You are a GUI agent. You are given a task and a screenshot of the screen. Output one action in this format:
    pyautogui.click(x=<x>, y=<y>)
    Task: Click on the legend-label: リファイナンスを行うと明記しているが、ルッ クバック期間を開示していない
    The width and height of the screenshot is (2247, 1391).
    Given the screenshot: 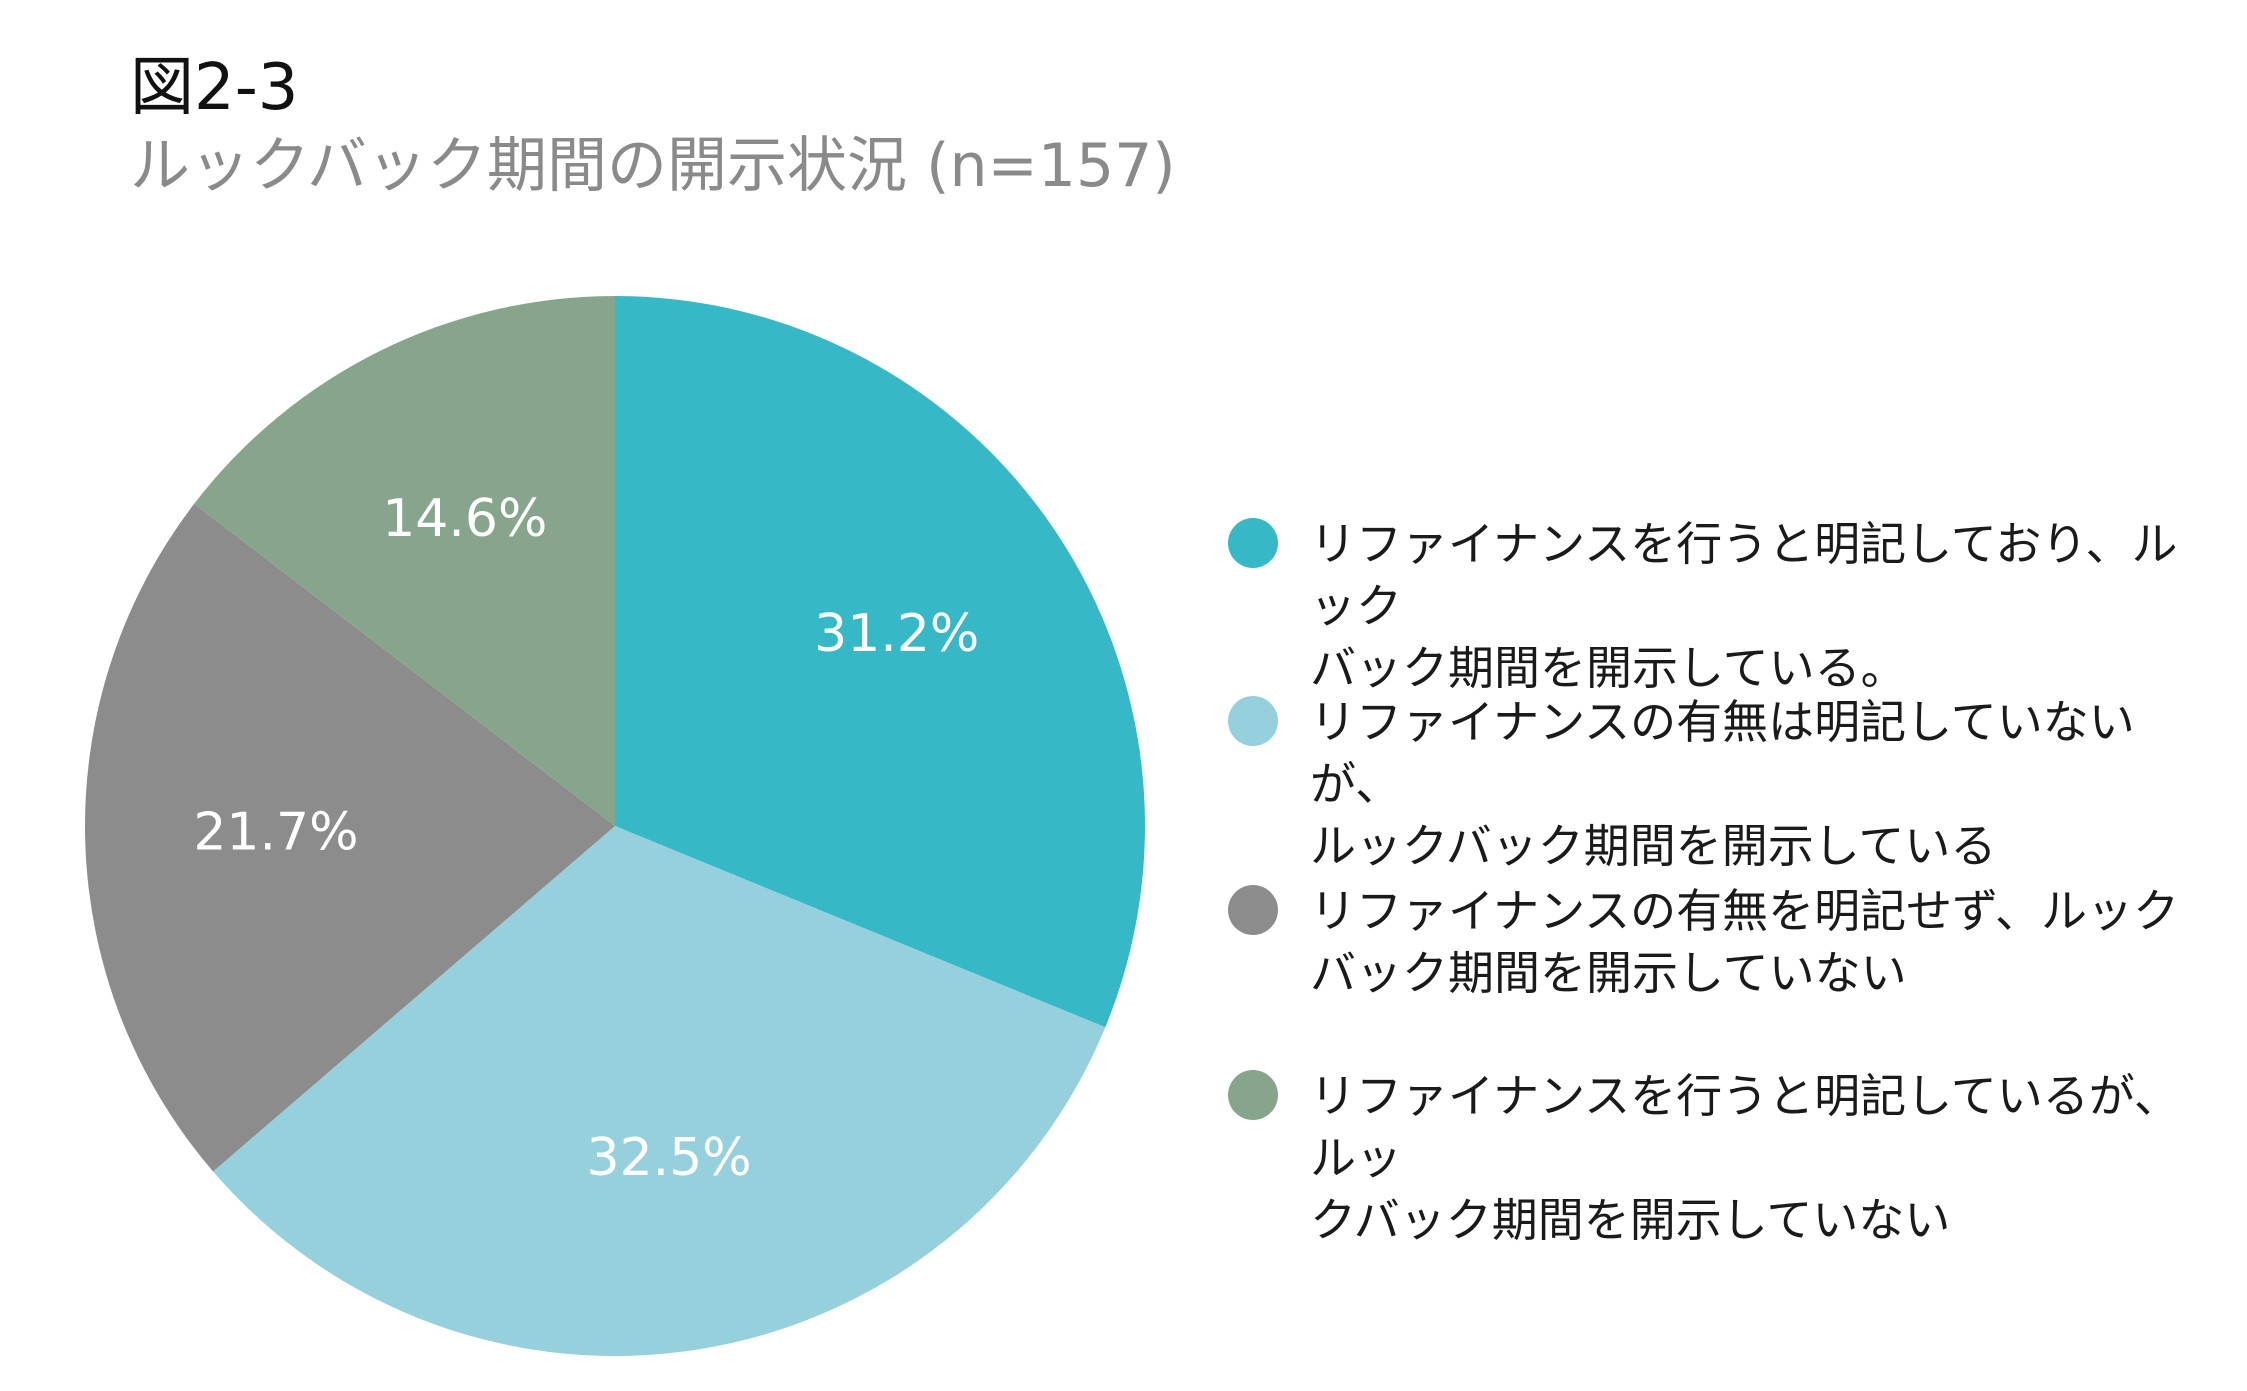 What is the action you would take?
    pyautogui.click(x=1765, y=1158)
    